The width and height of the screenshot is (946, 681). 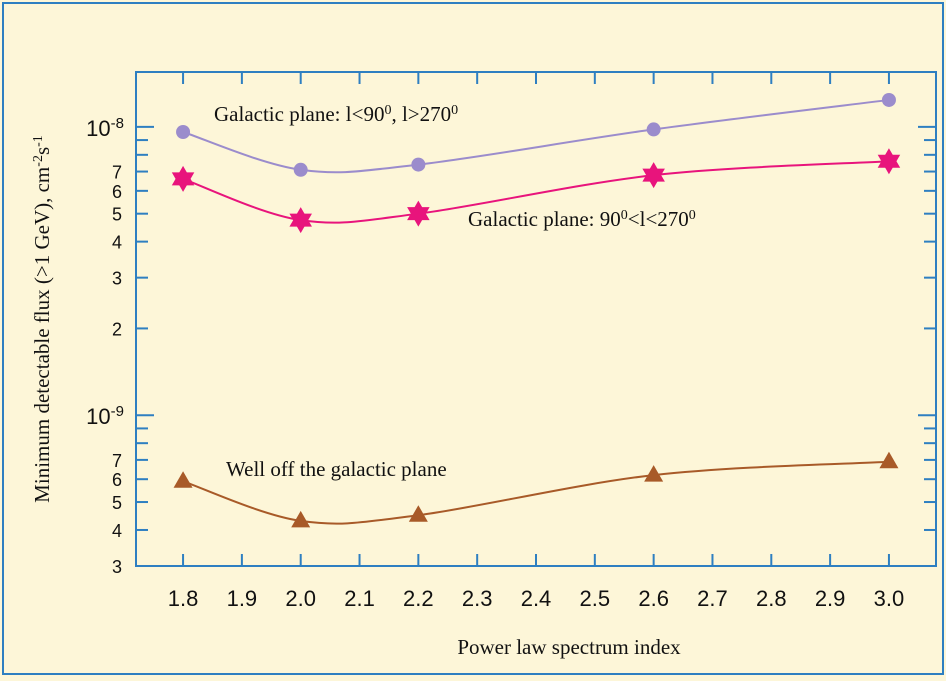 What do you see at coordinates (889, 598) in the screenshot?
I see `x-tick-label: 3.0` at bounding box center [889, 598].